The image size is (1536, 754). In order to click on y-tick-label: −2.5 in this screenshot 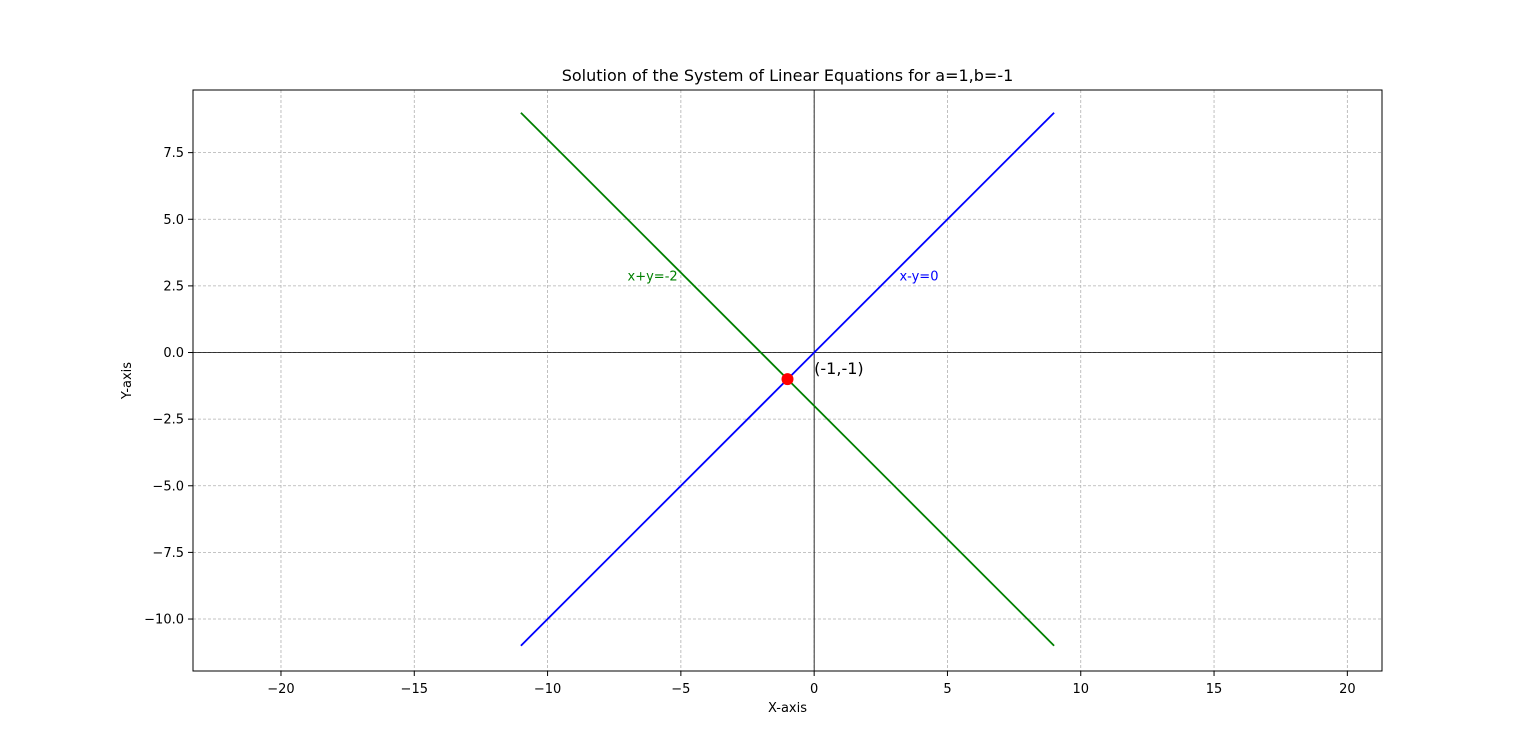, I will do `click(168, 420)`.